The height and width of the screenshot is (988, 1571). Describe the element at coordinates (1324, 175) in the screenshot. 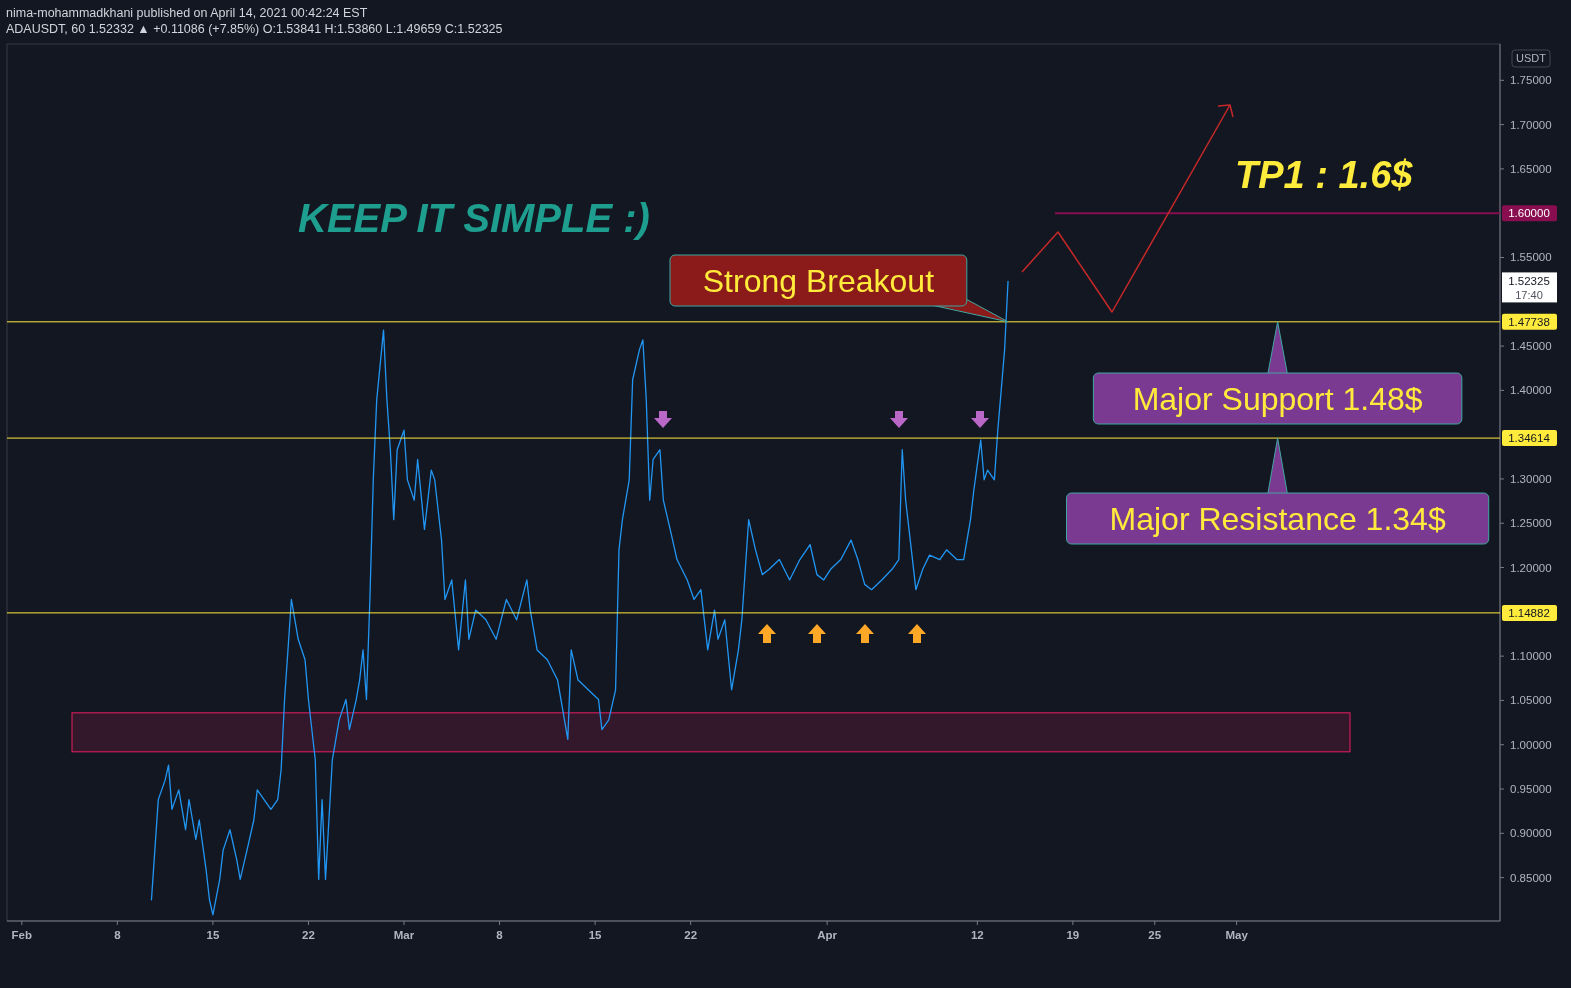

I see `annotation: TP1 : 1.6$` at that location.